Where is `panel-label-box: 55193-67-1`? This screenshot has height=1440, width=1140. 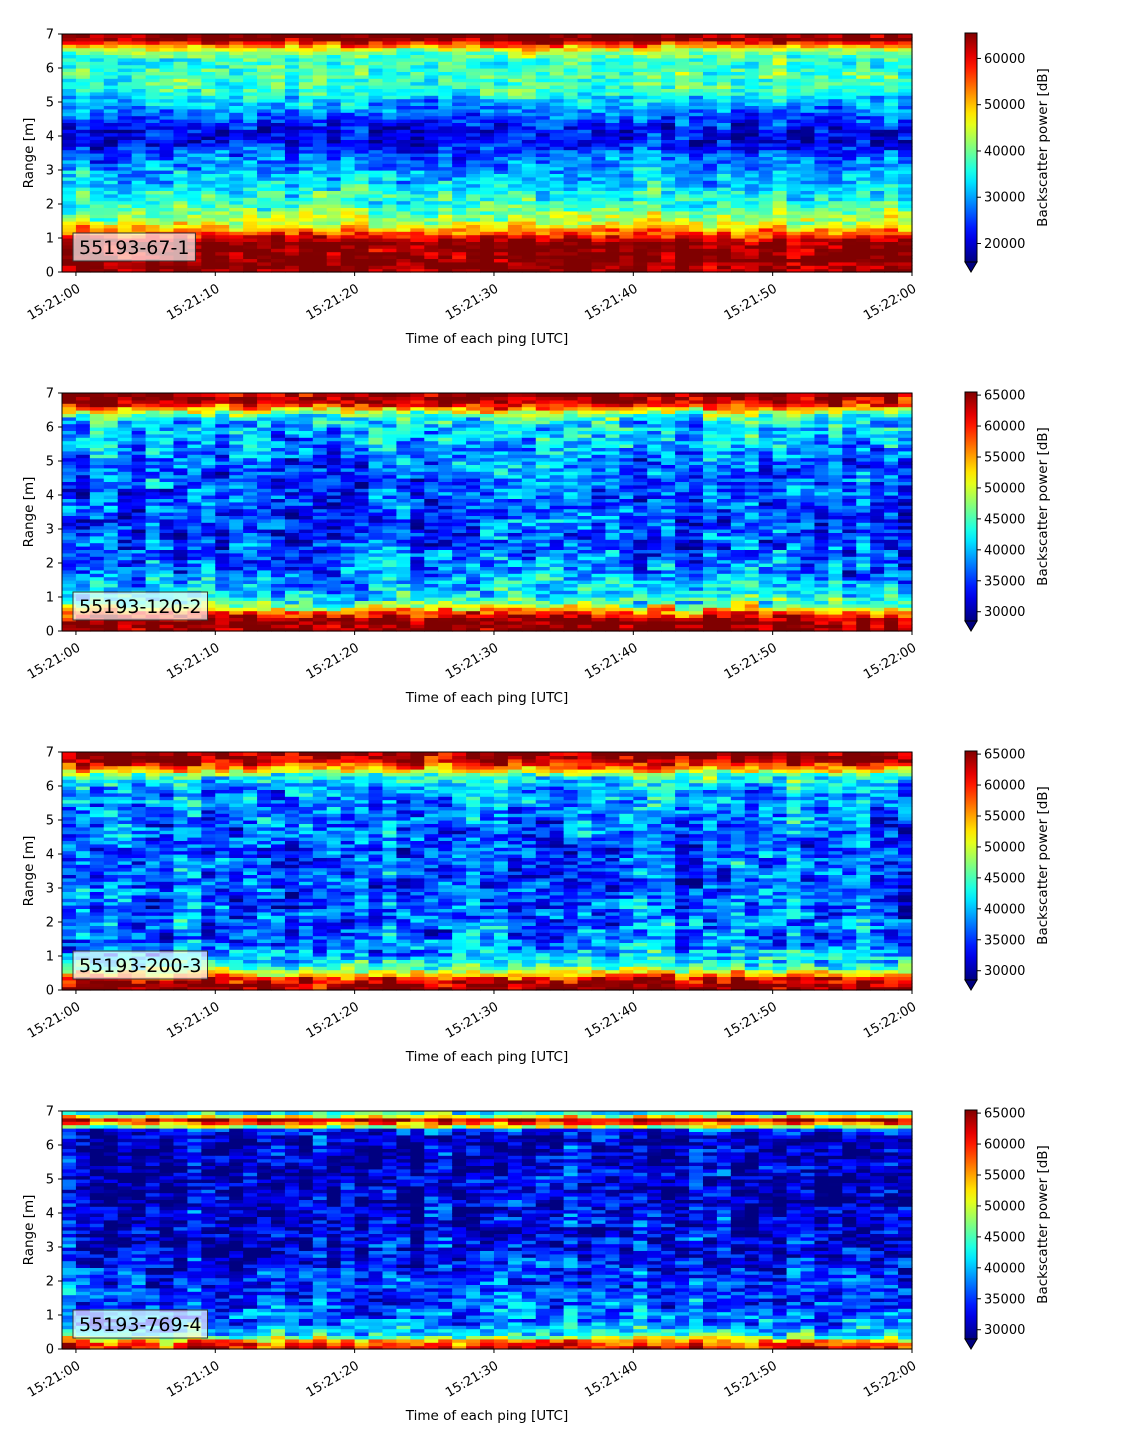
panel-label-box: 55193-67-1 is located at coordinates (134, 247).